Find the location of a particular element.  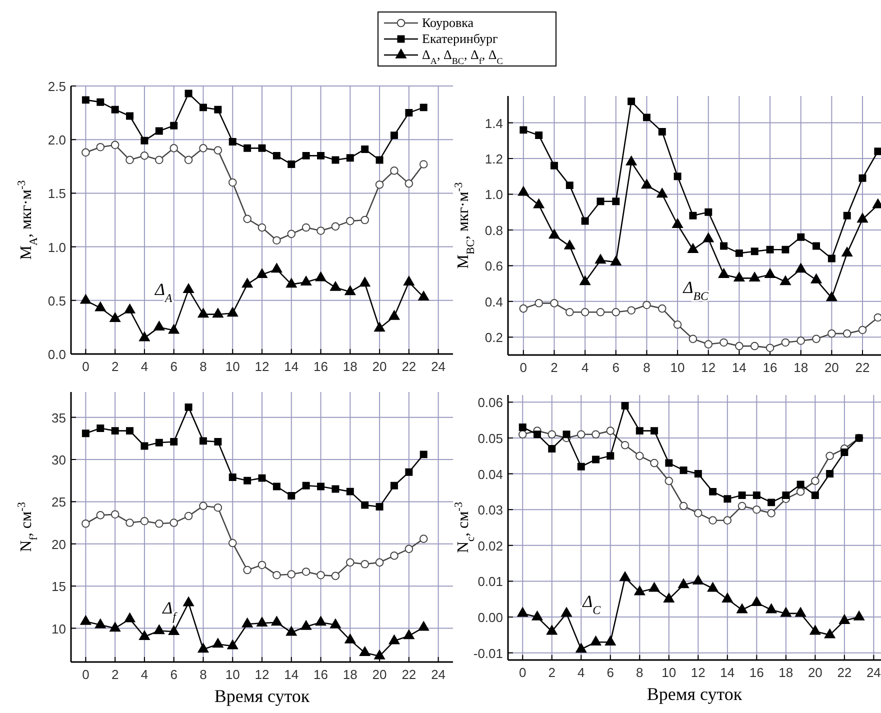

y-tick-label: 0.0 is located at coordinates (57, 354).